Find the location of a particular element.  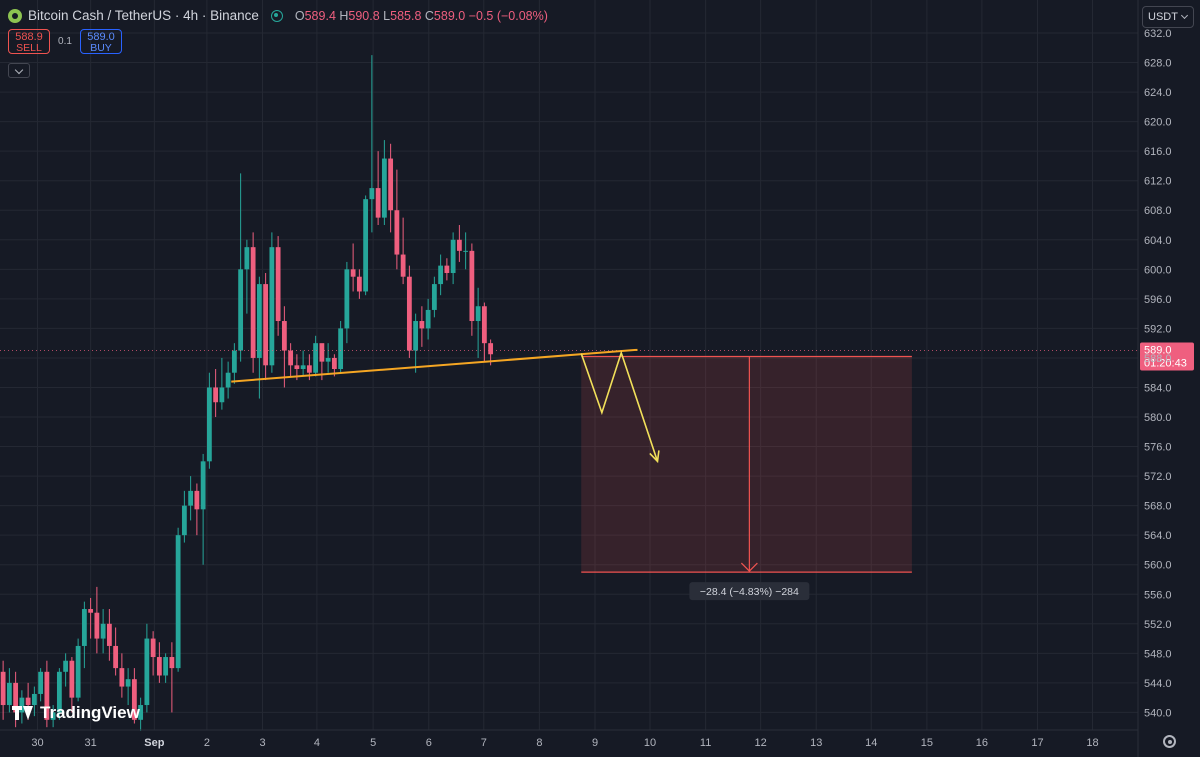

time-tick-label: 10 is located at coordinates (650, 743).